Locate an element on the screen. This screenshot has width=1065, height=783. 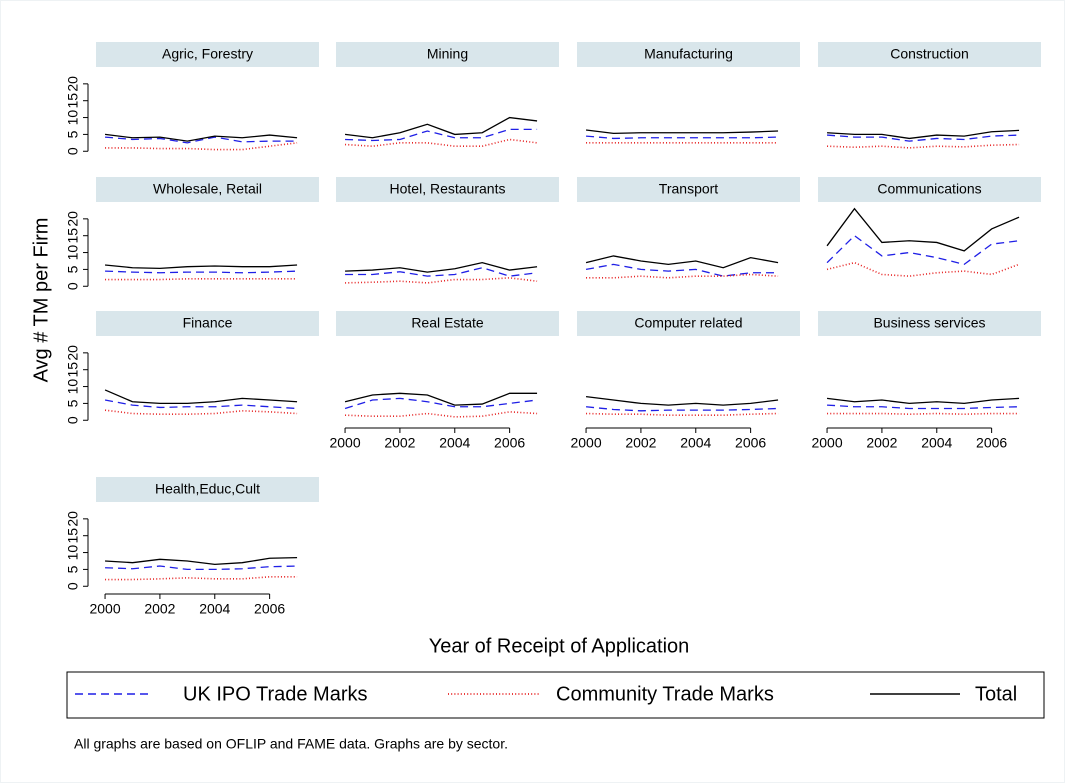
panel-title: Wholesale, Retail is located at coordinates (207, 189).